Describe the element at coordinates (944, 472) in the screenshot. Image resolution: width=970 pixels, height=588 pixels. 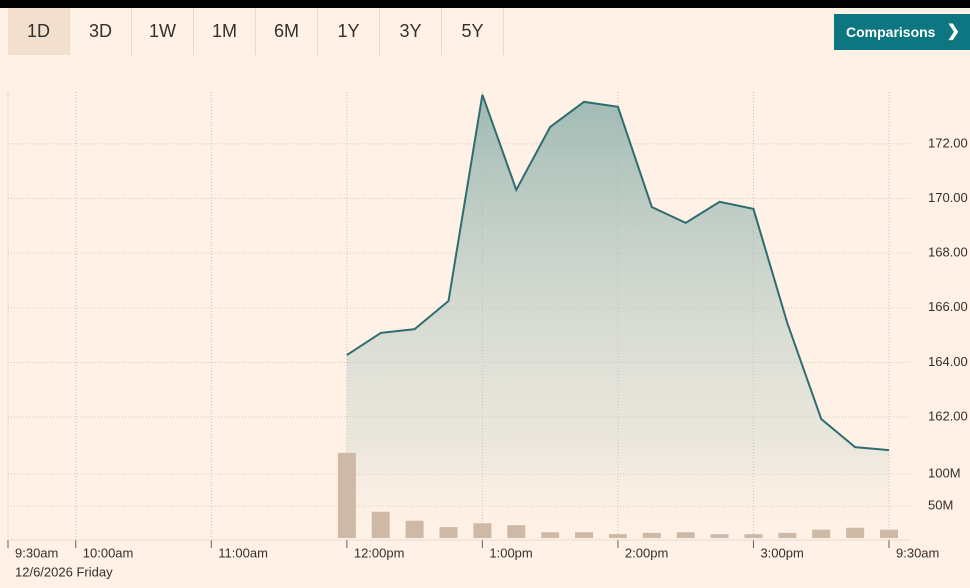
I see `y2-tick-label: 100M` at that location.